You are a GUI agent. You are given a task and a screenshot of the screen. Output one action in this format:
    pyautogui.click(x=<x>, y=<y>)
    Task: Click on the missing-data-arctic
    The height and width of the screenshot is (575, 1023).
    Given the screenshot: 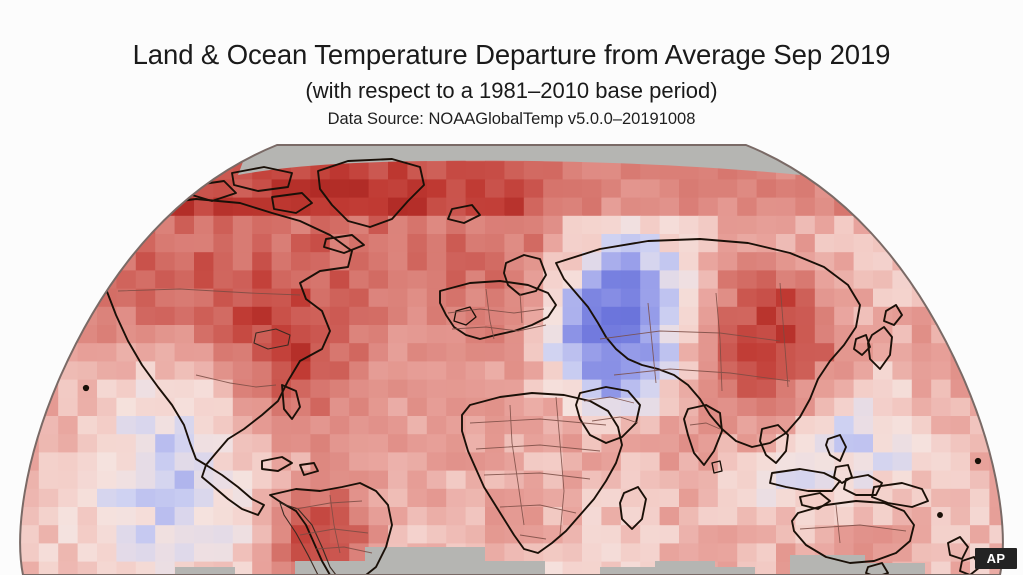 What is the action you would take?
    pyautogui.click(x=524, y=160)
    